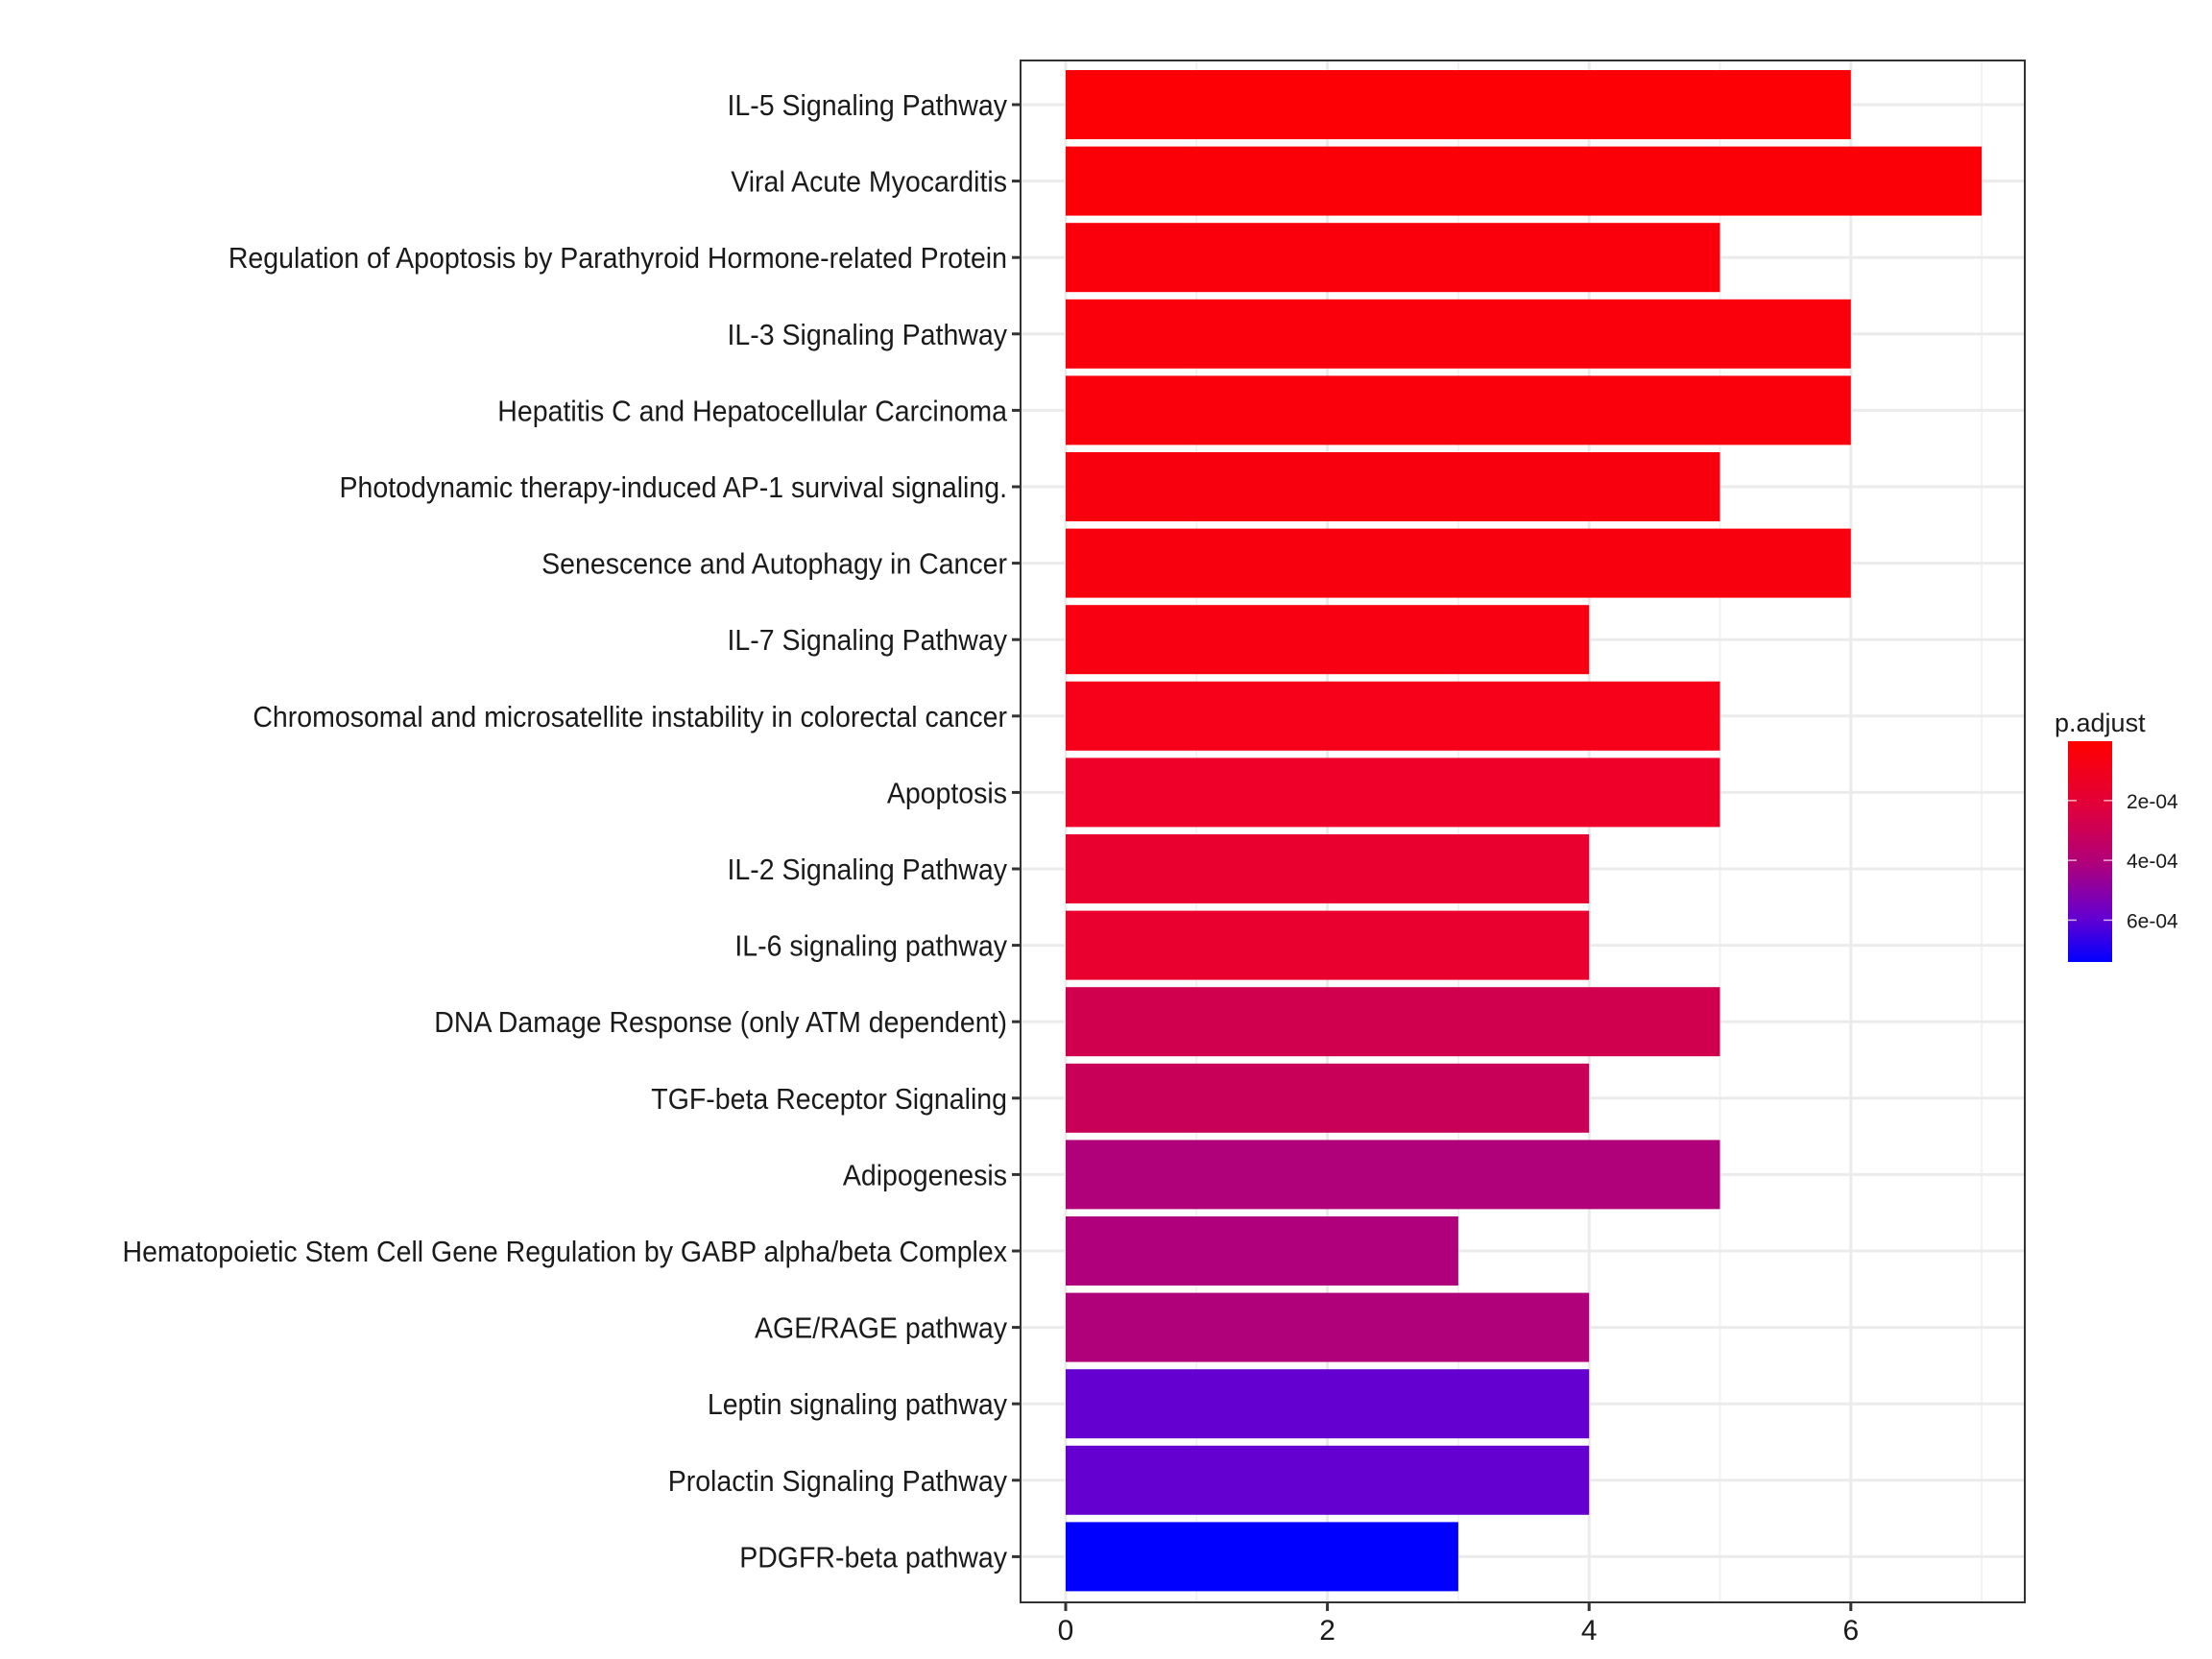 The width and height of the screenshot is (2212, 1659). I want to click on y-tick-label: IL-2 Signaling Pathway, so click(867, 870).